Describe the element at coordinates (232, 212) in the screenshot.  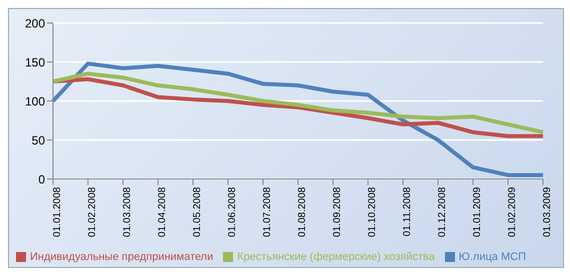
I see `x-tick-label: 01.06.2008` at that location.